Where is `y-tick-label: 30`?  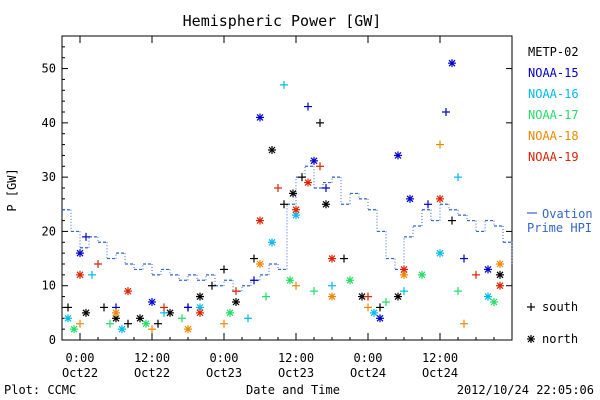
y-tick-label: 30 is located at coordinates (49, 177).